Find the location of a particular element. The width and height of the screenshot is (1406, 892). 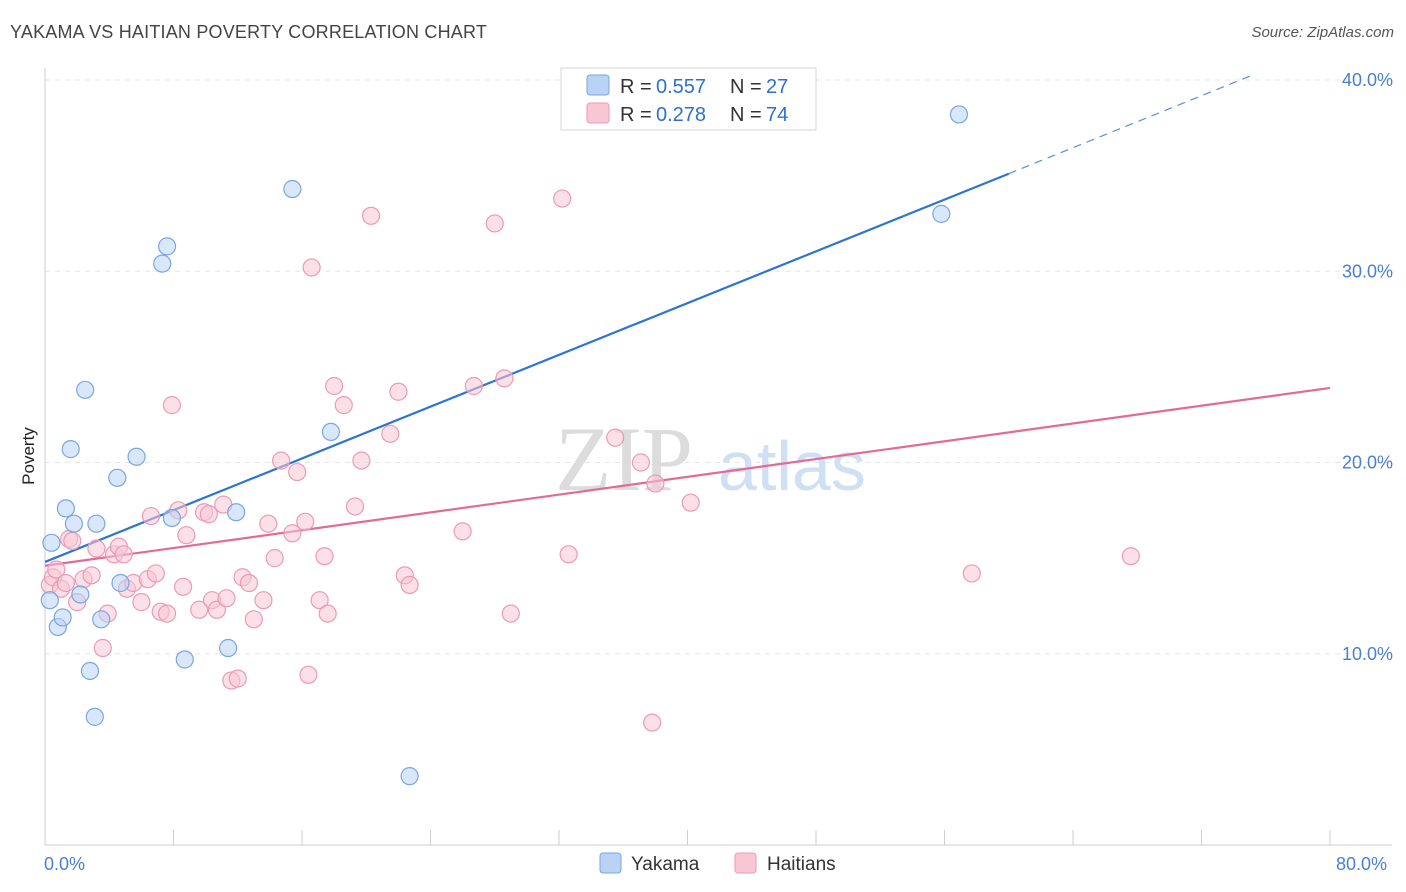

yakama-legend-swatch is located at coordinates (598, 85).